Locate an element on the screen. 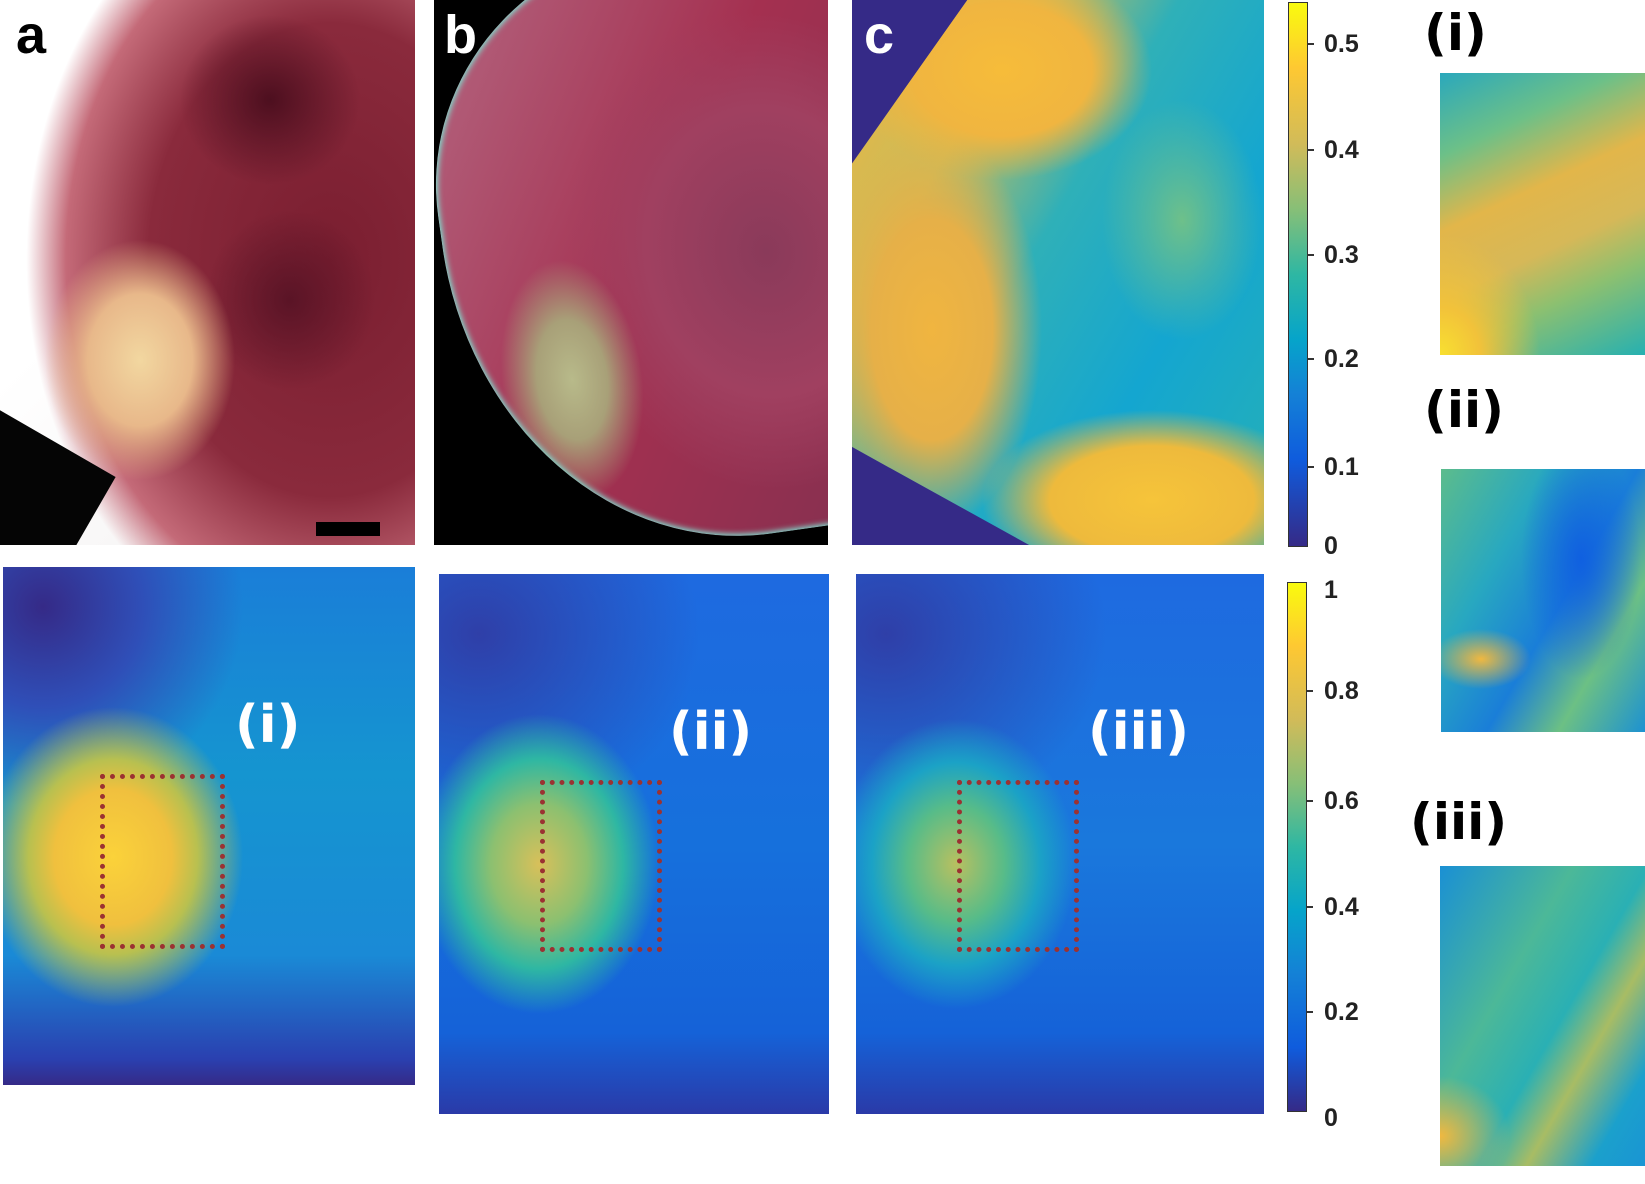 The width and height of the screenshot is (1645, 1184). panel-bottom-iii-heatmap: (iii) is located at coordinates (1060, 844).